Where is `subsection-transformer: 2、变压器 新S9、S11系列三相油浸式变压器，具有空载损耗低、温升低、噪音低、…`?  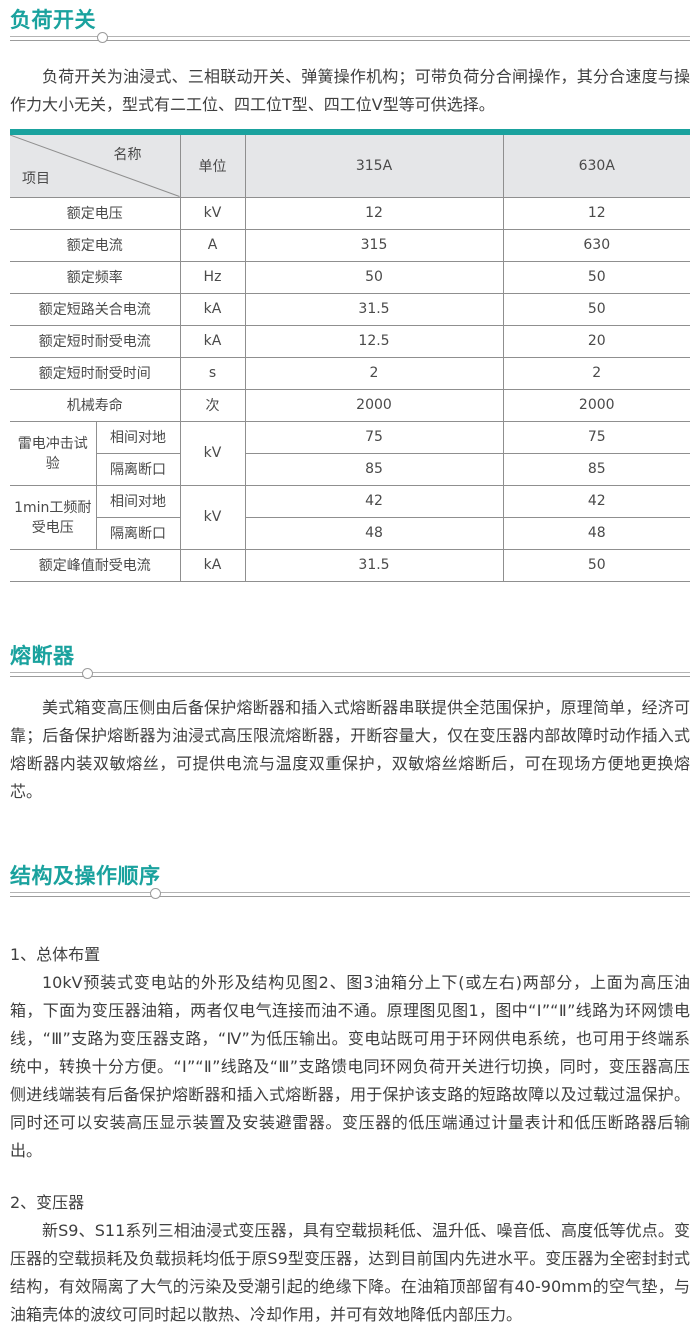 subsection-transformer: 2、变压器 新S9、S11系列三相油浸式变压器，具有空载损耗低、温升低、噪音低、… is located at coordinates (350, 1259).